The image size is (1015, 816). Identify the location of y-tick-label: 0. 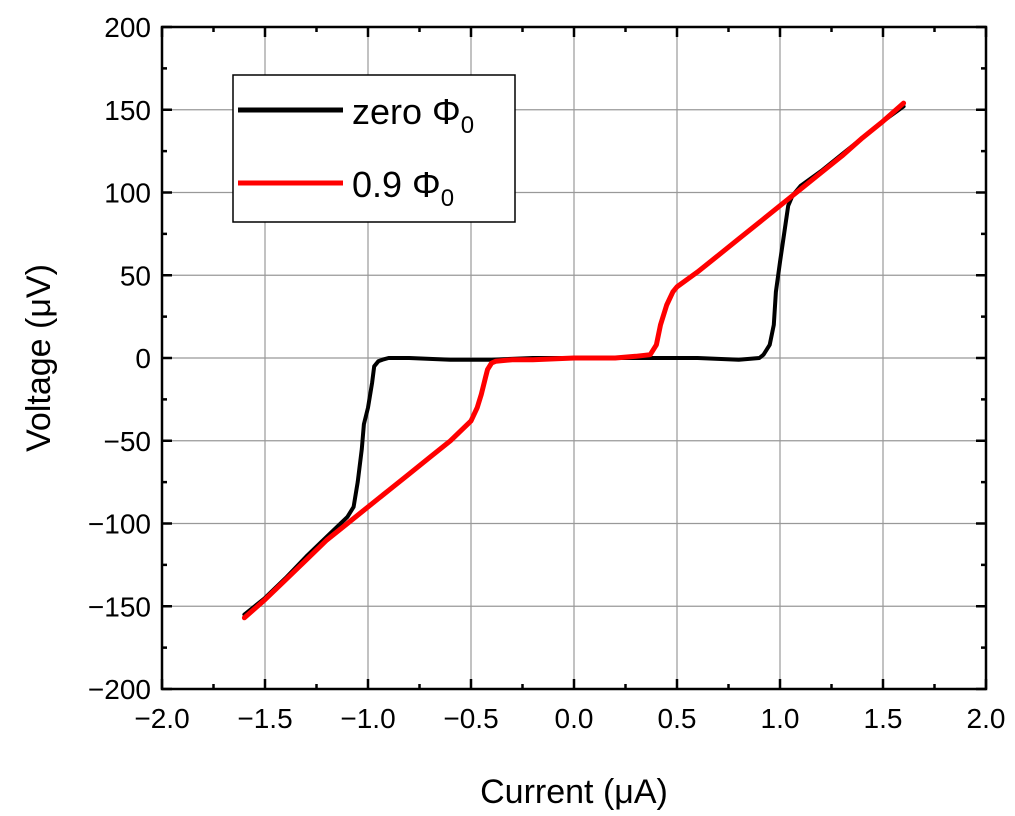
(143, 358).